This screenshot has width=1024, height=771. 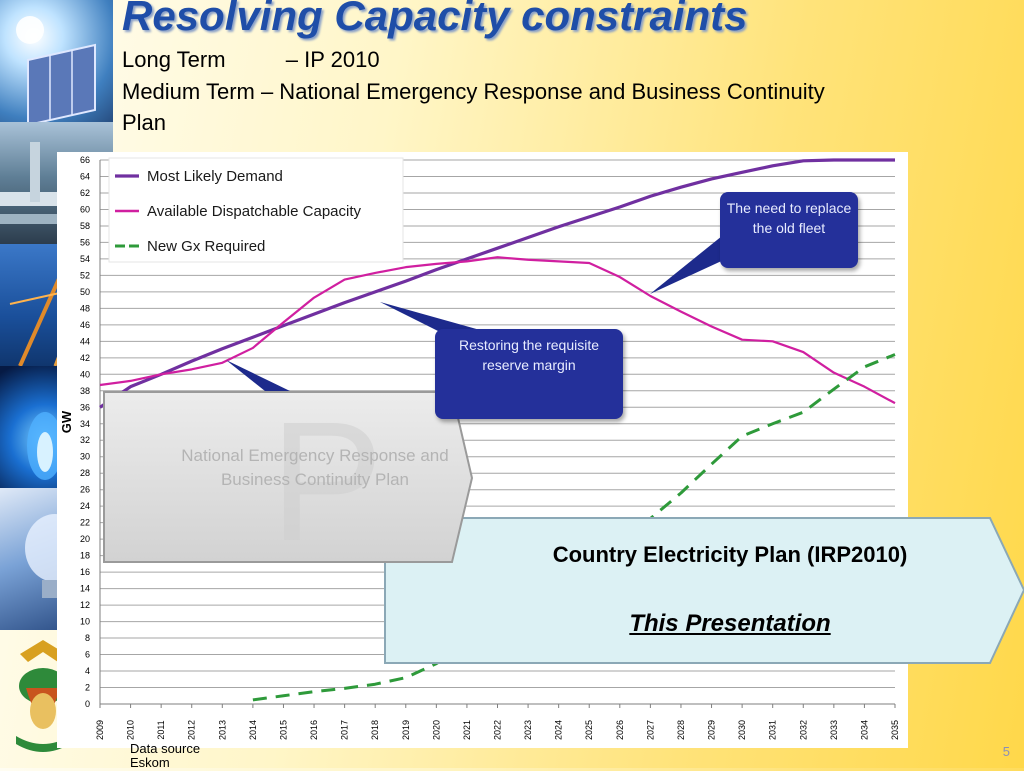 What do you see at coordinates (803, 730) in the screenshot?
I see `x-tick-label: 2032` at bounding box center [803, 730].